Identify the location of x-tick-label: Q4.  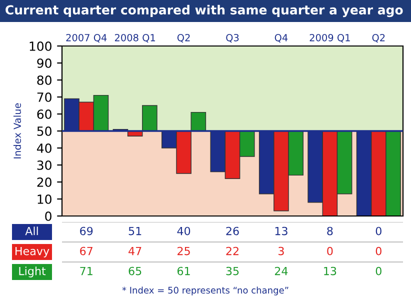
(281, 38).